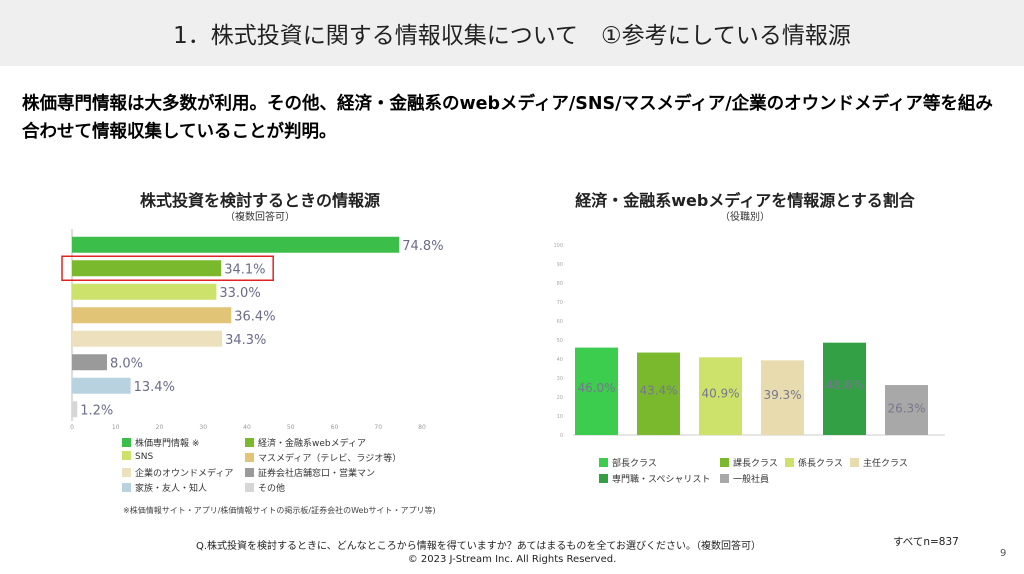 Image resolution: width=1024 pixels, height=574 pixels. Describe the element at coordinates (658, 391) in the screenshot. I see `right-bar-label: 43.4%` at that location.